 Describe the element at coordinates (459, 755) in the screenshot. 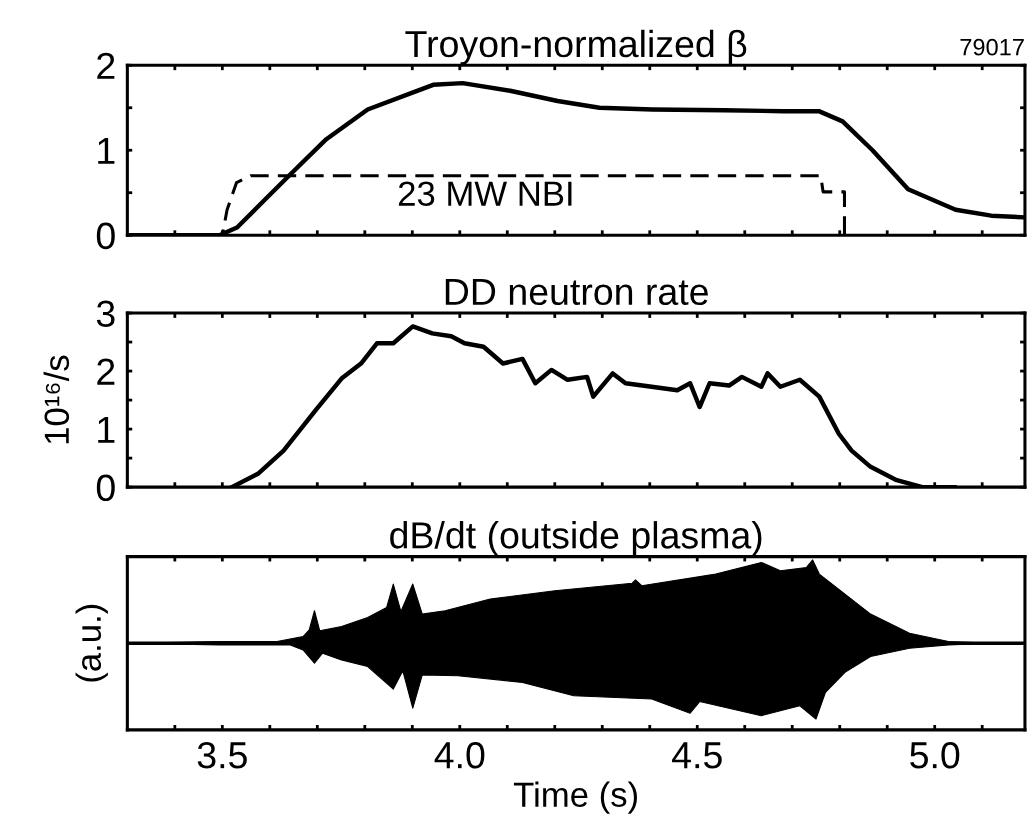

I see `x-tick-label: 4.0` at that location.